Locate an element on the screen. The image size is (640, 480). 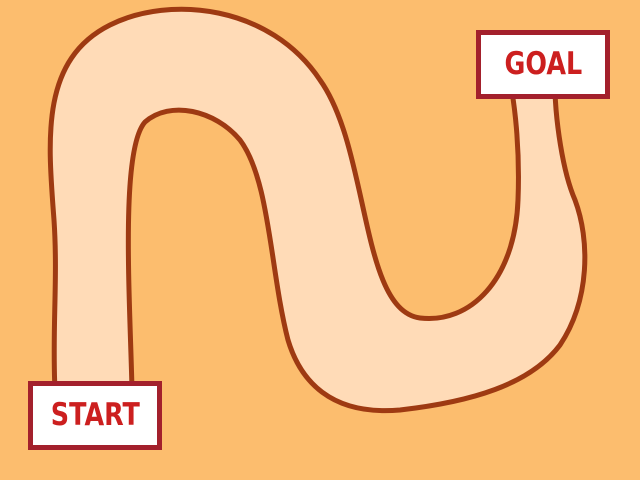
goal-sign: GOAL is located at coordinates (543, 64).